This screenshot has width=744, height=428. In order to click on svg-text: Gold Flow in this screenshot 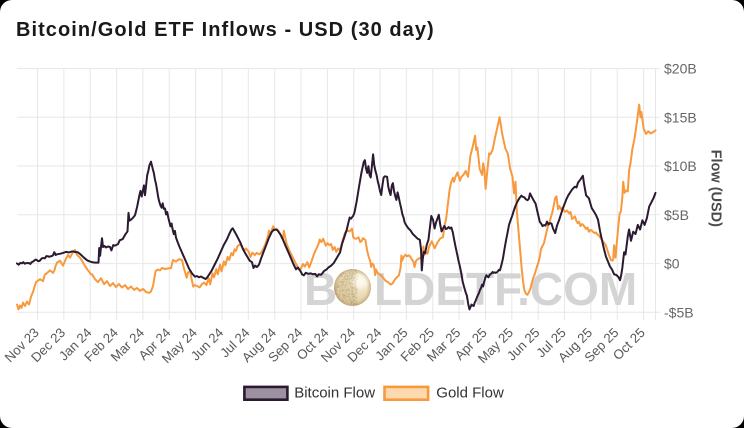, I will do `click(470, 393)`.